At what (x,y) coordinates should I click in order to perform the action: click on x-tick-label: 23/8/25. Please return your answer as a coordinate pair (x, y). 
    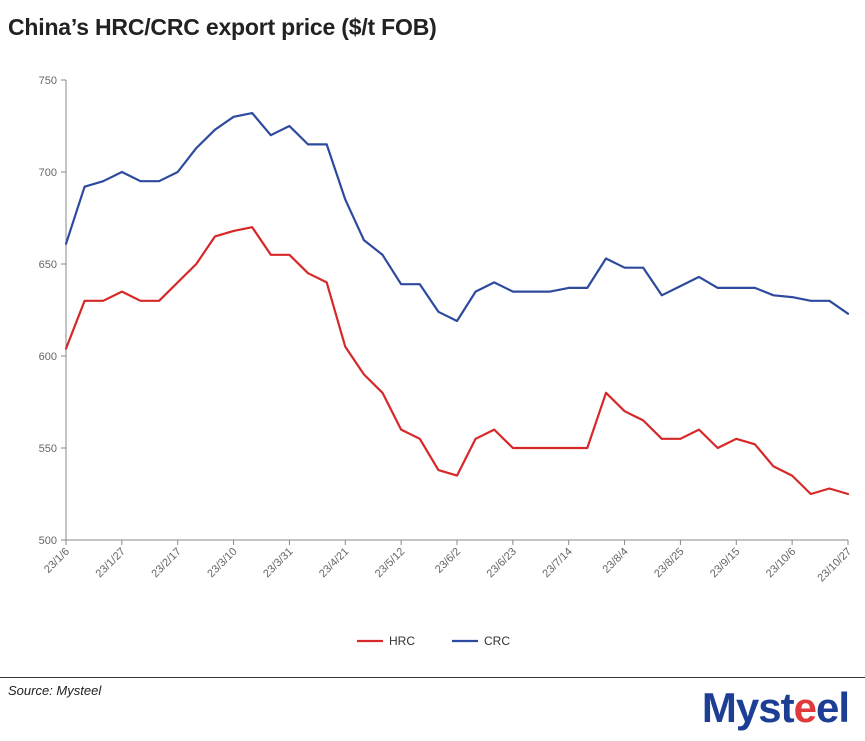
    Looking at the image, I should click on (669, 563).